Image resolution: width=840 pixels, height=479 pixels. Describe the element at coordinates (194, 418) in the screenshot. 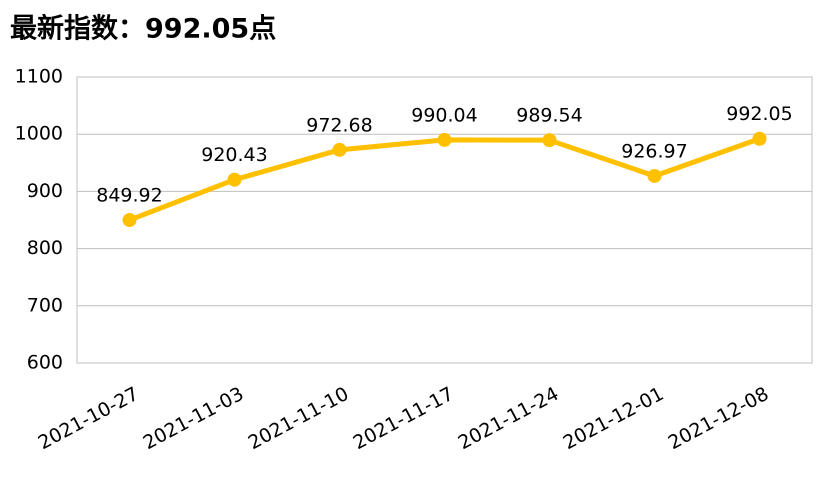

I see `x-tick-label: 2021-11-03` at that location.